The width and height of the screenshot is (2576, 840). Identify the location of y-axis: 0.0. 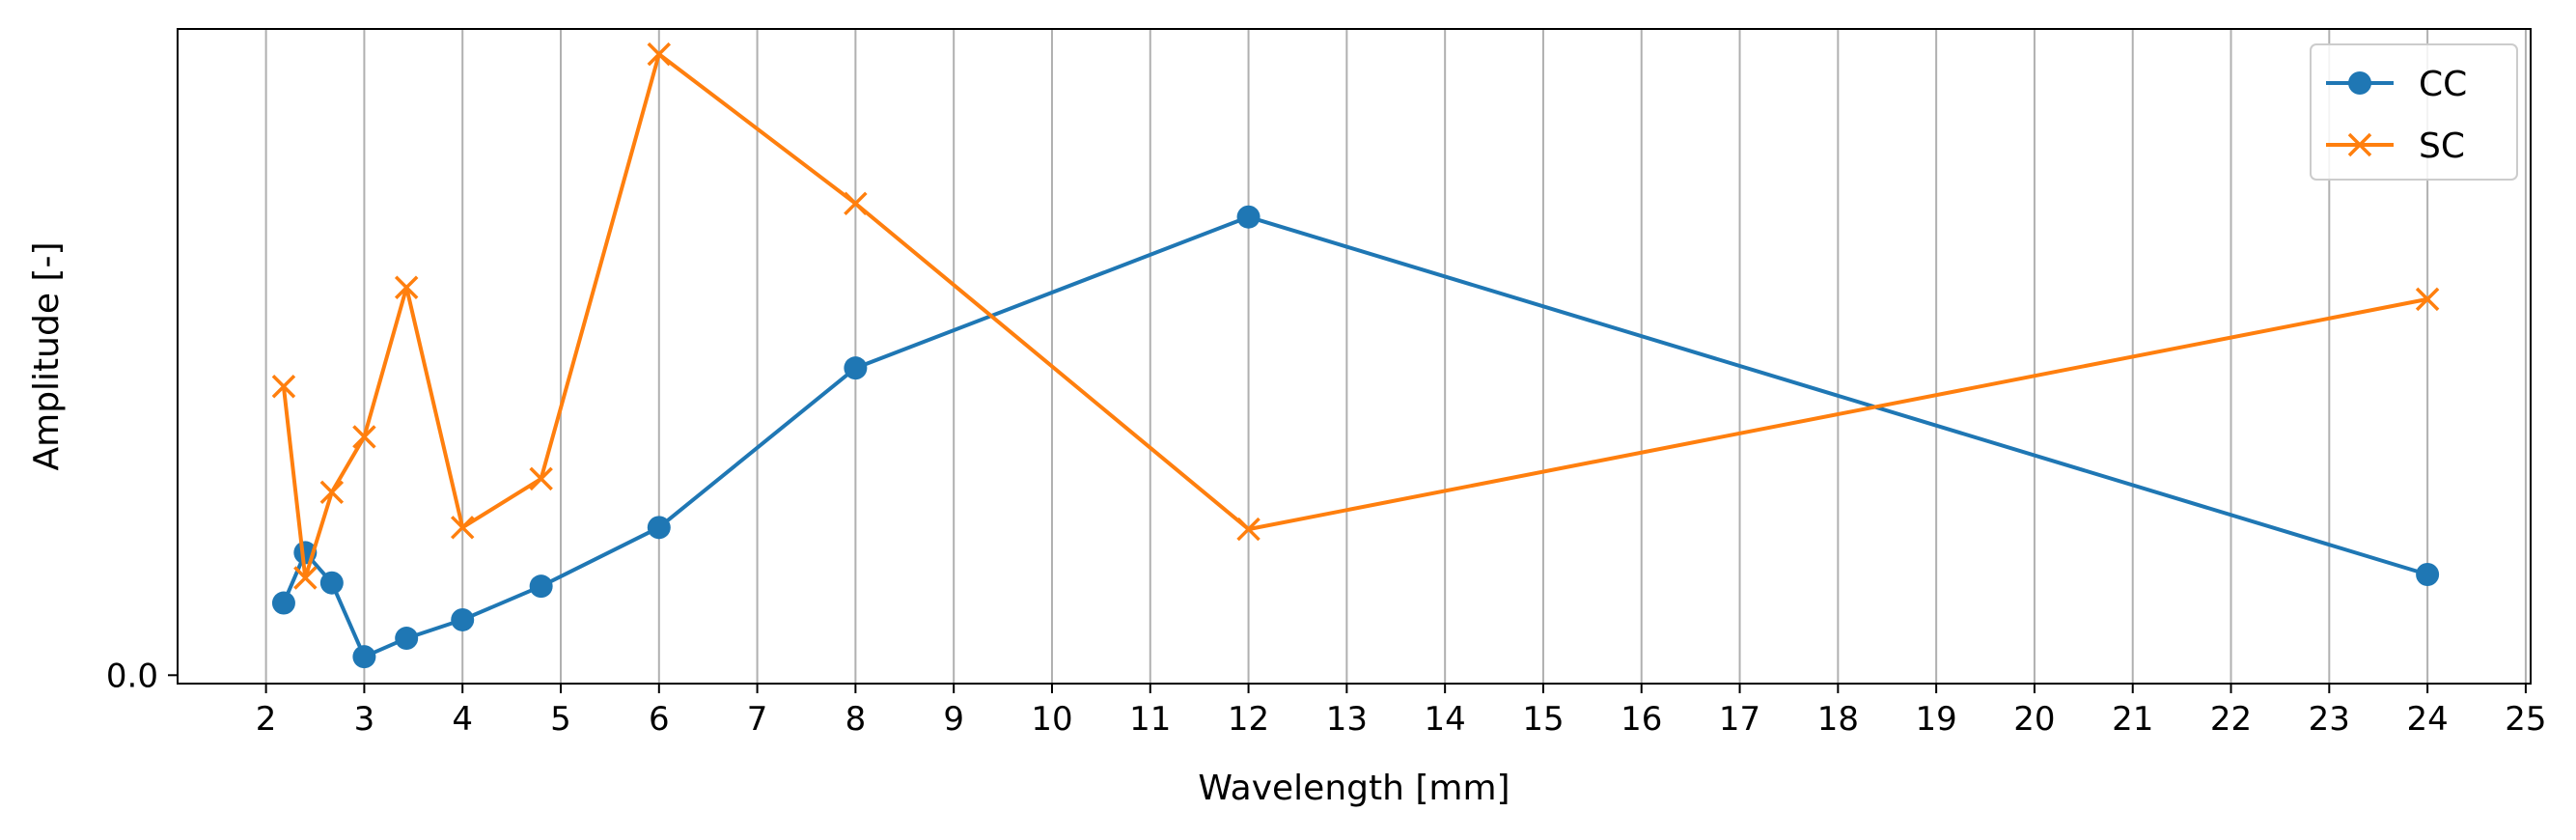
(142, 676).